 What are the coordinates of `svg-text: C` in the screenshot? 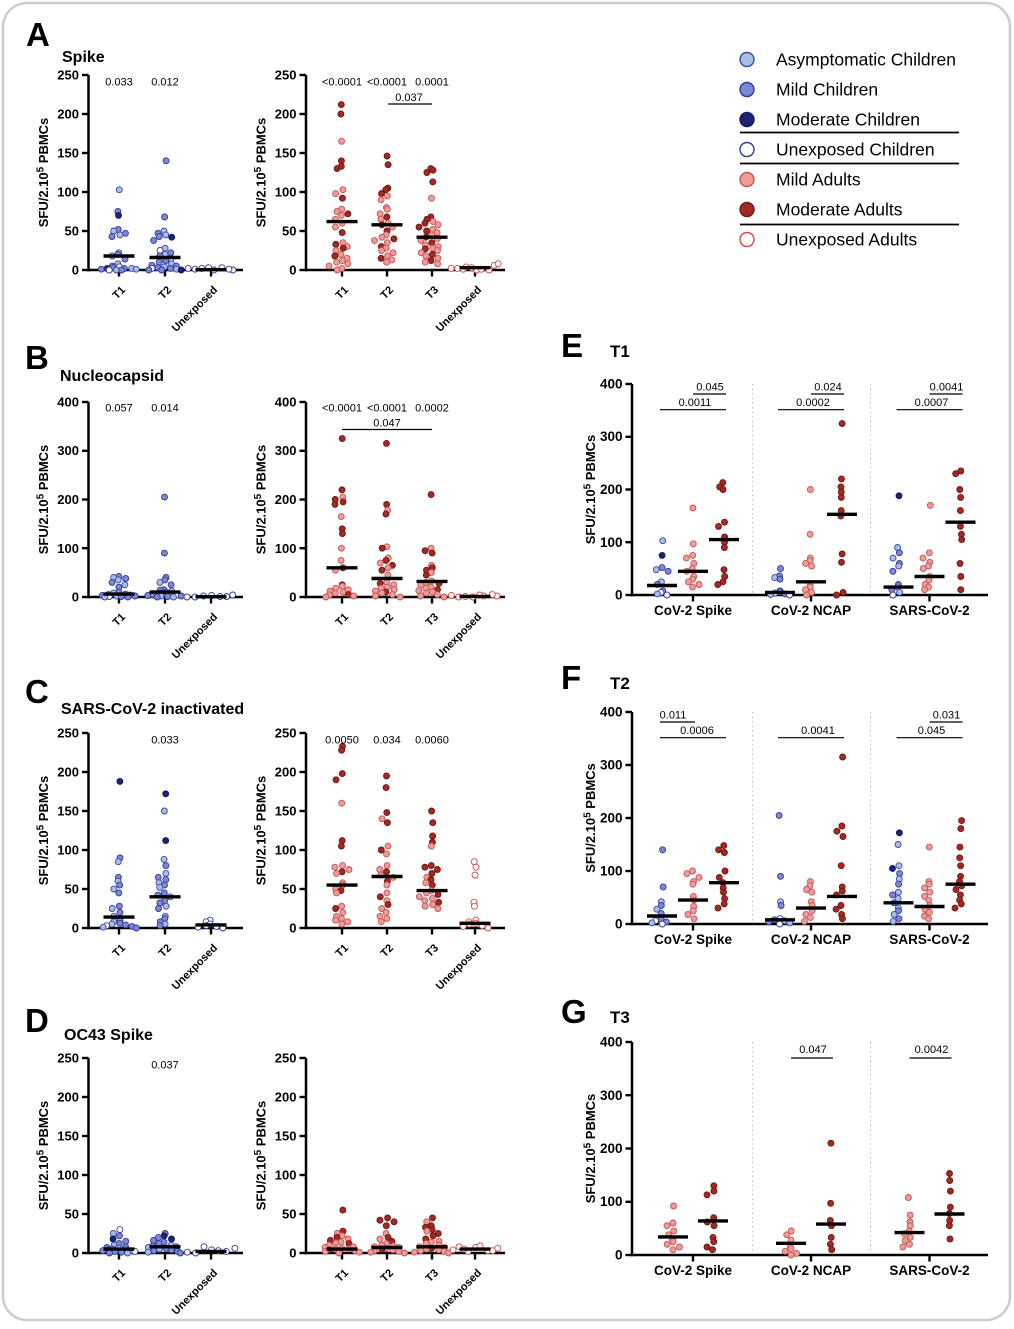 It's located at (37, 691).